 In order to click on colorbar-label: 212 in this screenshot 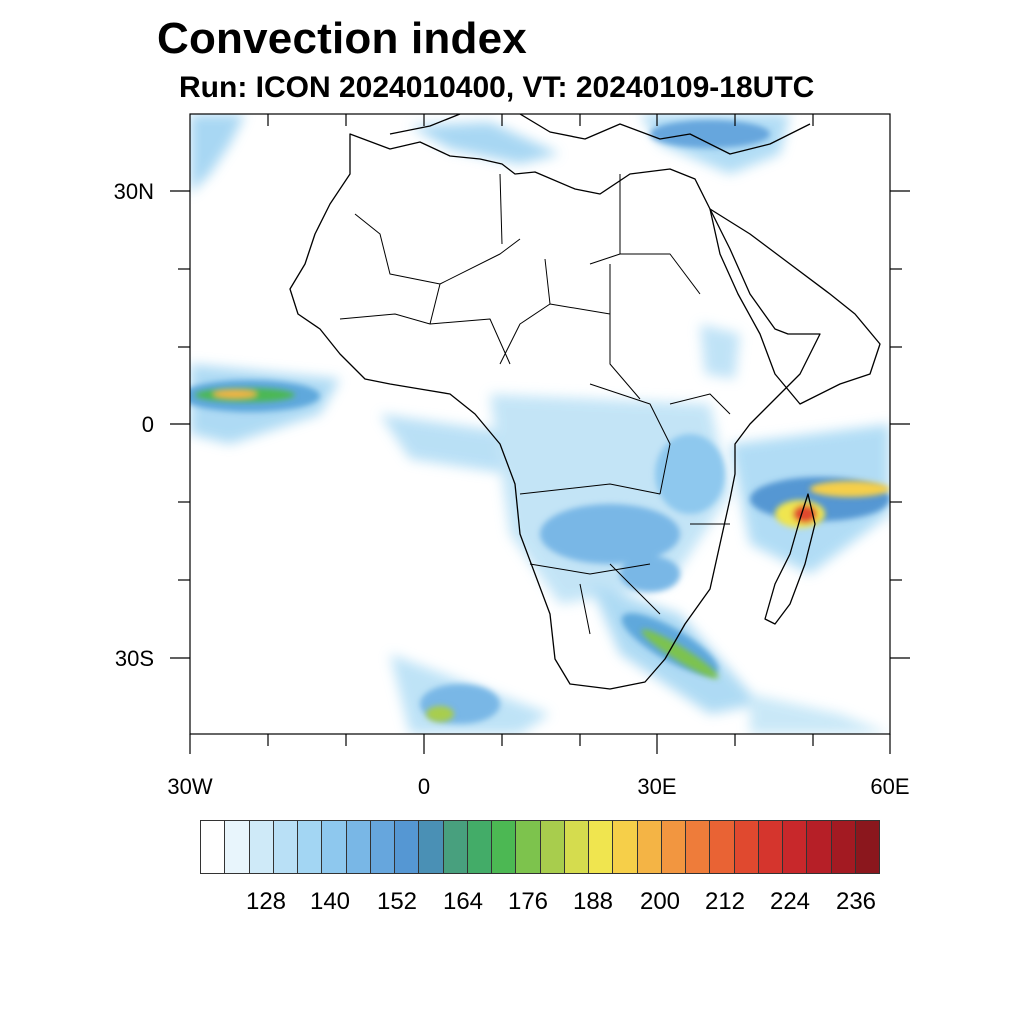, I will do `click(725, 901)`.